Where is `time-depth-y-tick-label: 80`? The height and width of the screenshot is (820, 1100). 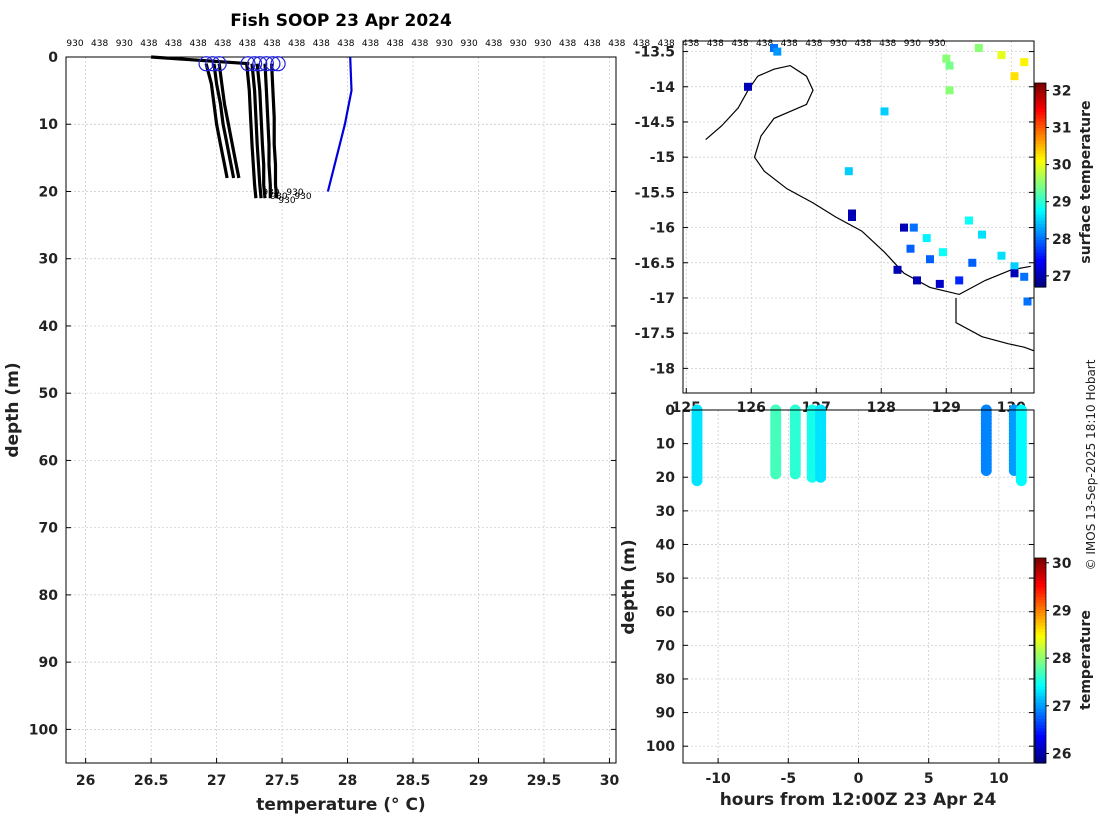 time-depth-y-tick-label: 80 is located at coordinates (666, 680).